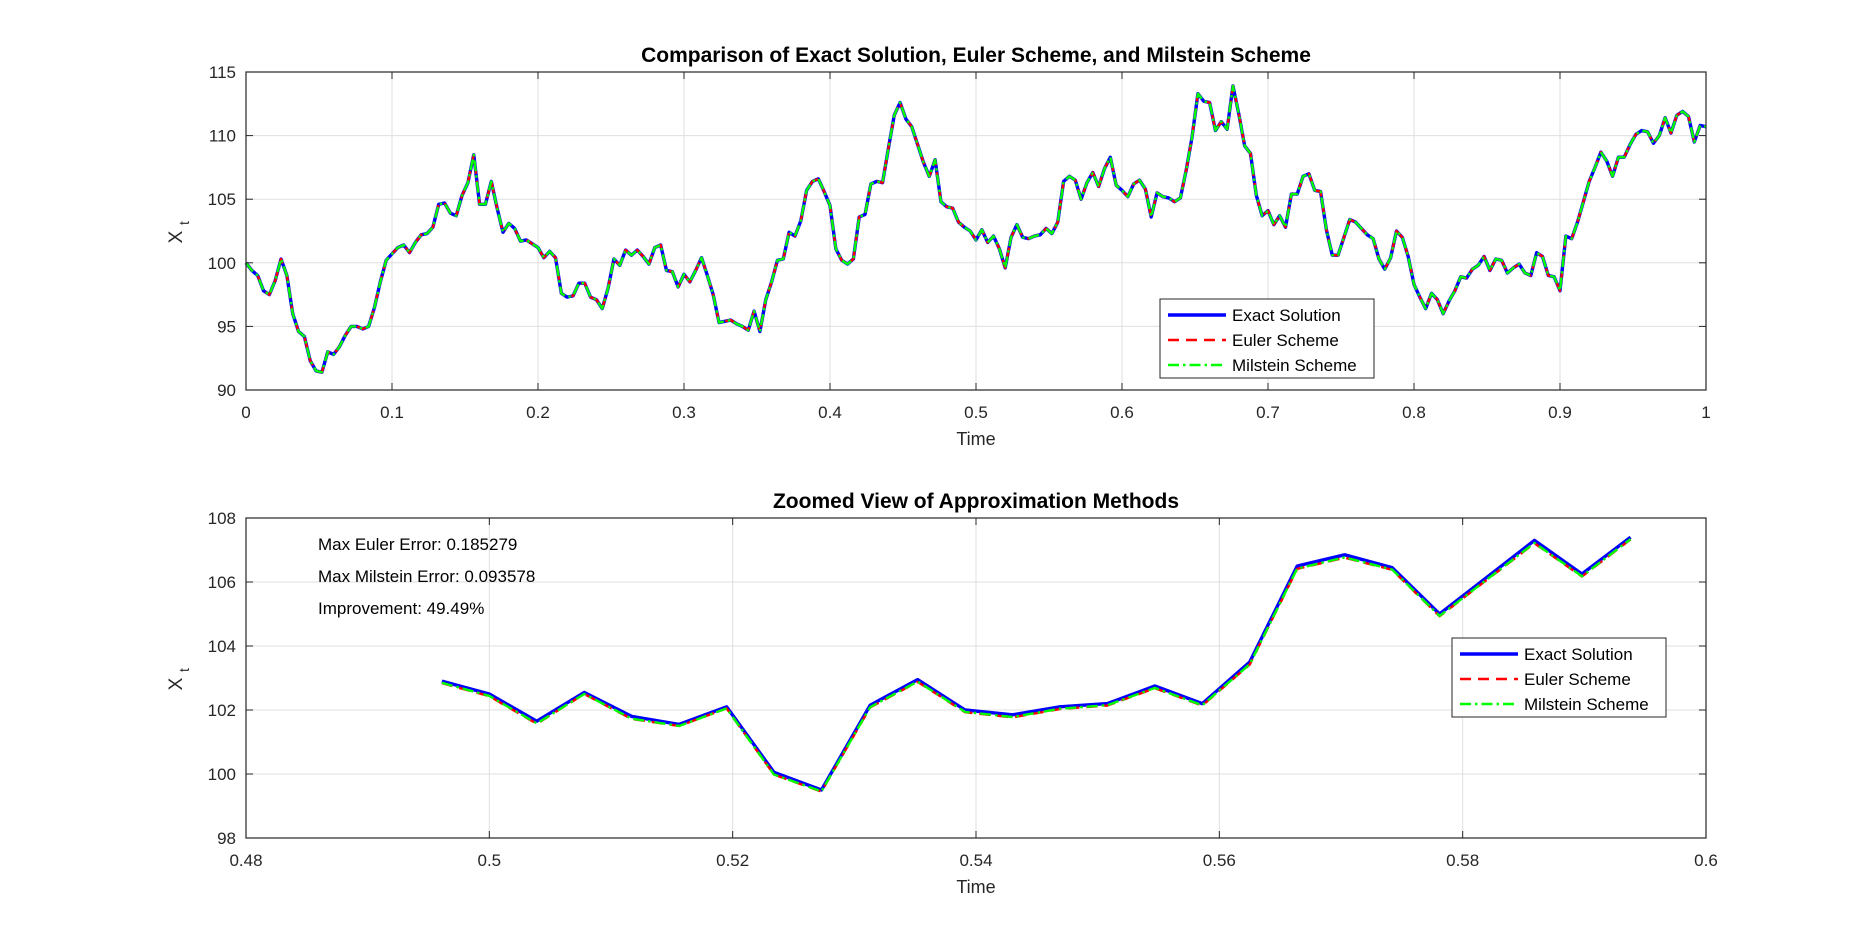  I want to click on x-tick-label: 0.2, so click(538, 412).